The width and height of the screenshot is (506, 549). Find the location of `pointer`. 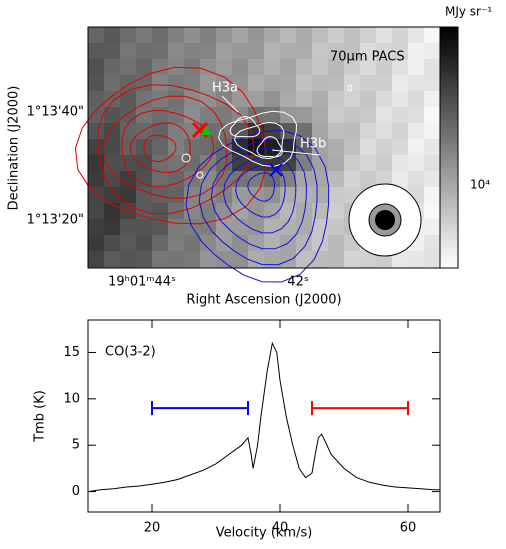

pointer is located at coordinates (296, 152).